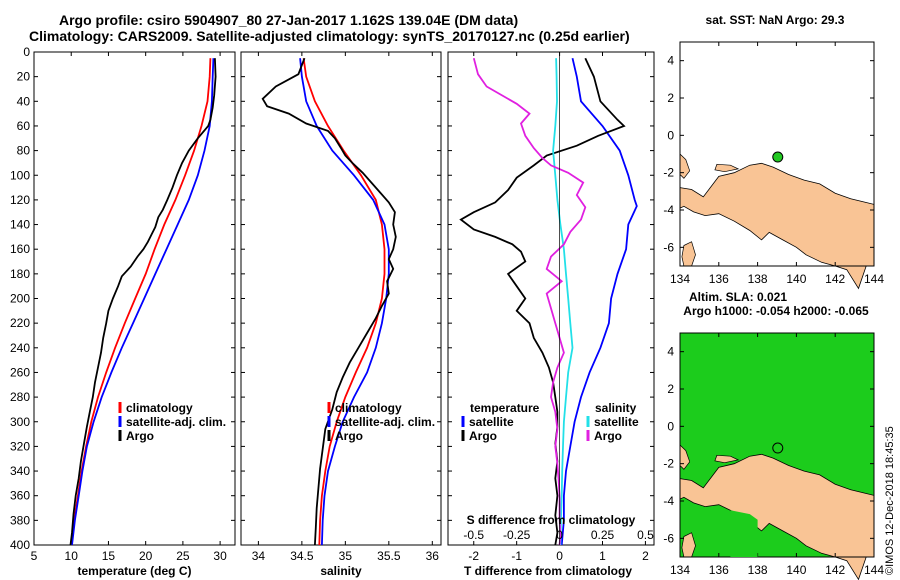  What do you see at coordinates (738, 297) in the screenshot?
I see `sla-map-title1: Altim. SLA: 0.021` at bounding box center [738, 297].